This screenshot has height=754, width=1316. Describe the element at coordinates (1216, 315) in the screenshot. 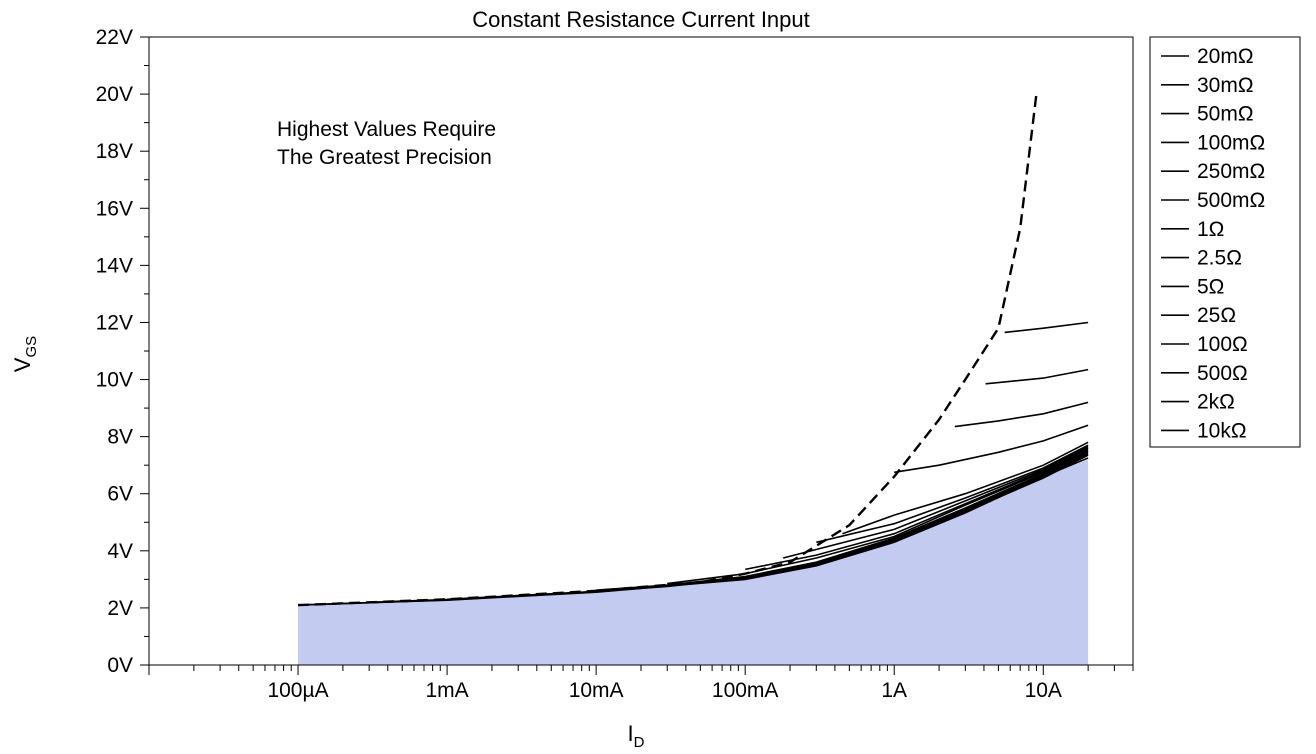

I see `legend-label: 25Ω` at that location.